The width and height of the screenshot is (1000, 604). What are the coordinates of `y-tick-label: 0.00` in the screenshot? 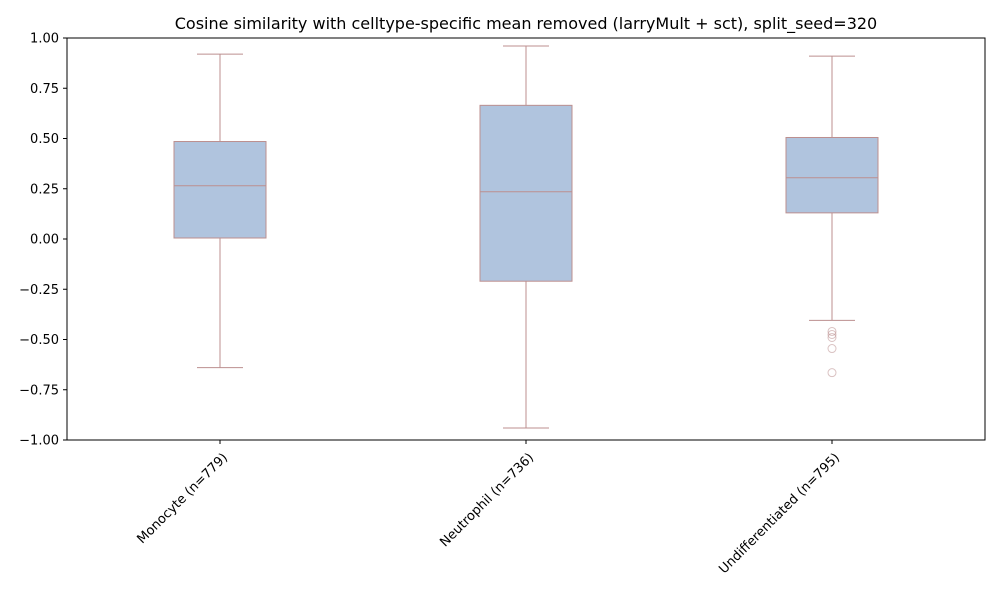 It's located at (44, 240).